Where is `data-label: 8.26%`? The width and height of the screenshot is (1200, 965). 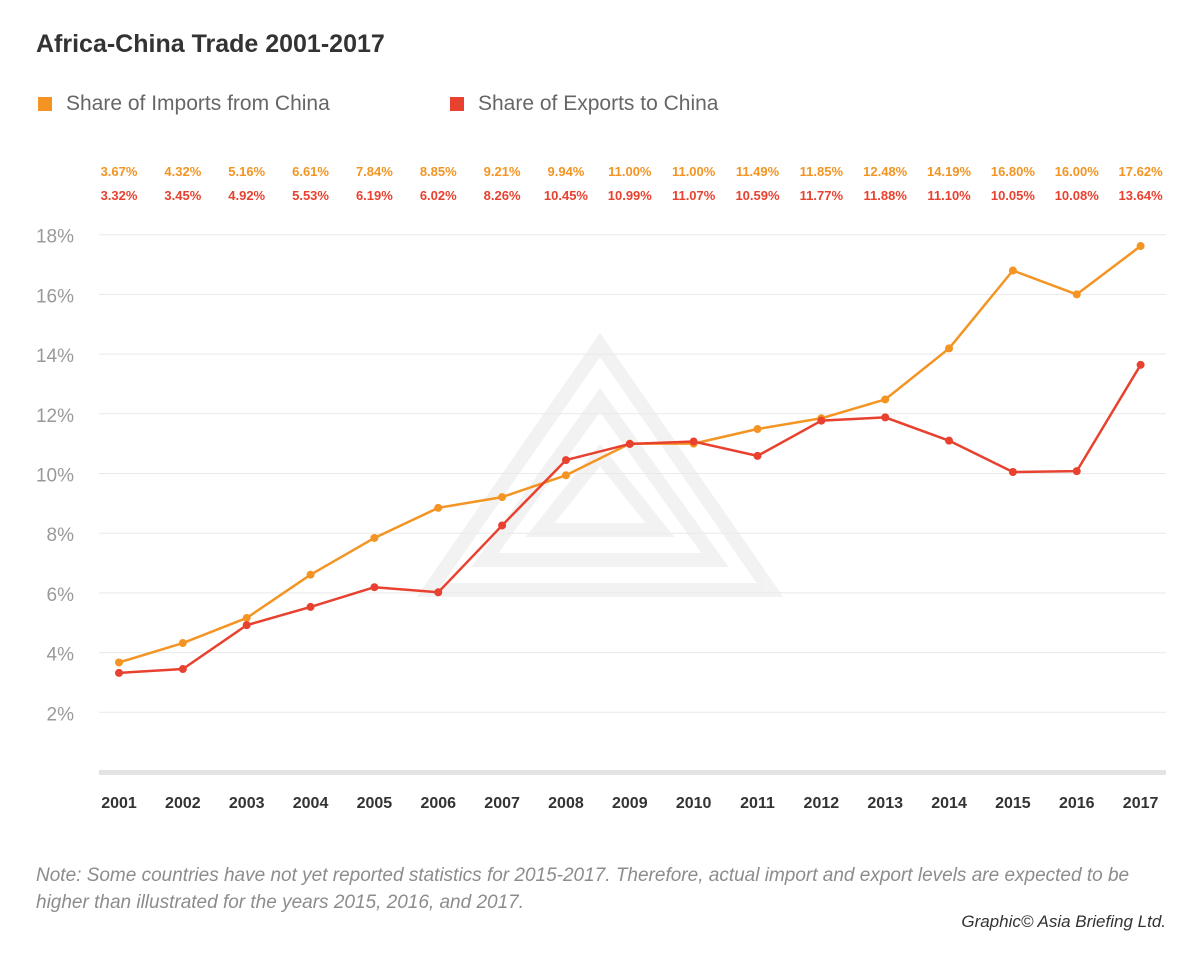 data-label: 8.26% is located at coordinates (502, 195).